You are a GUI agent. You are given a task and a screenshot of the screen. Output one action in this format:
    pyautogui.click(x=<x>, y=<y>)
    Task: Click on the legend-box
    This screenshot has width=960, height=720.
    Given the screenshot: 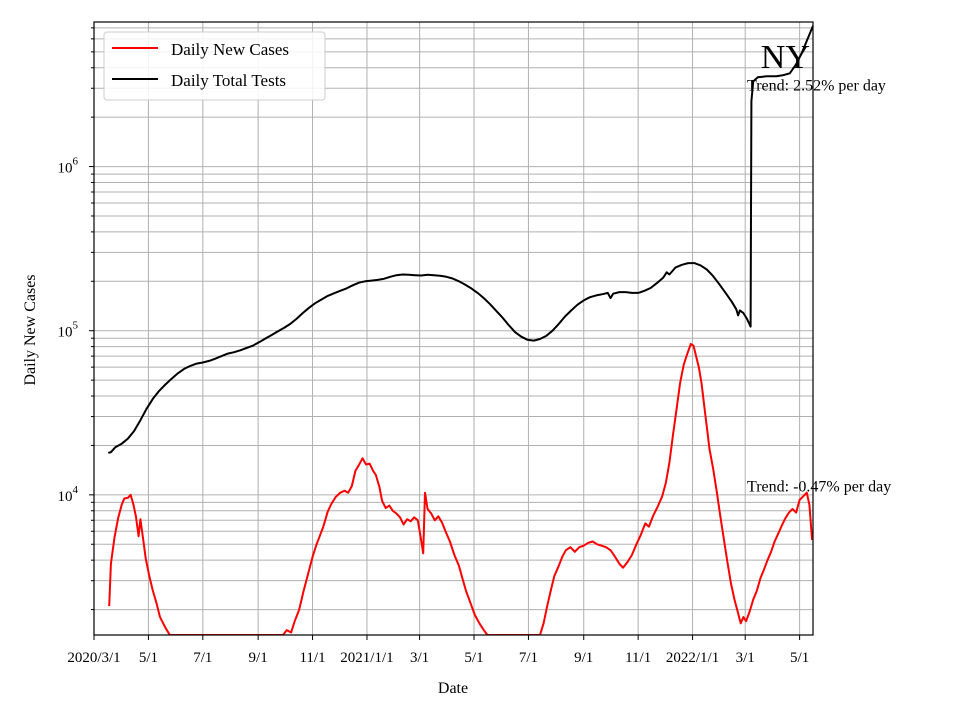 What is the action you would take?
    pyautogui.click(x=214, y=66)
    